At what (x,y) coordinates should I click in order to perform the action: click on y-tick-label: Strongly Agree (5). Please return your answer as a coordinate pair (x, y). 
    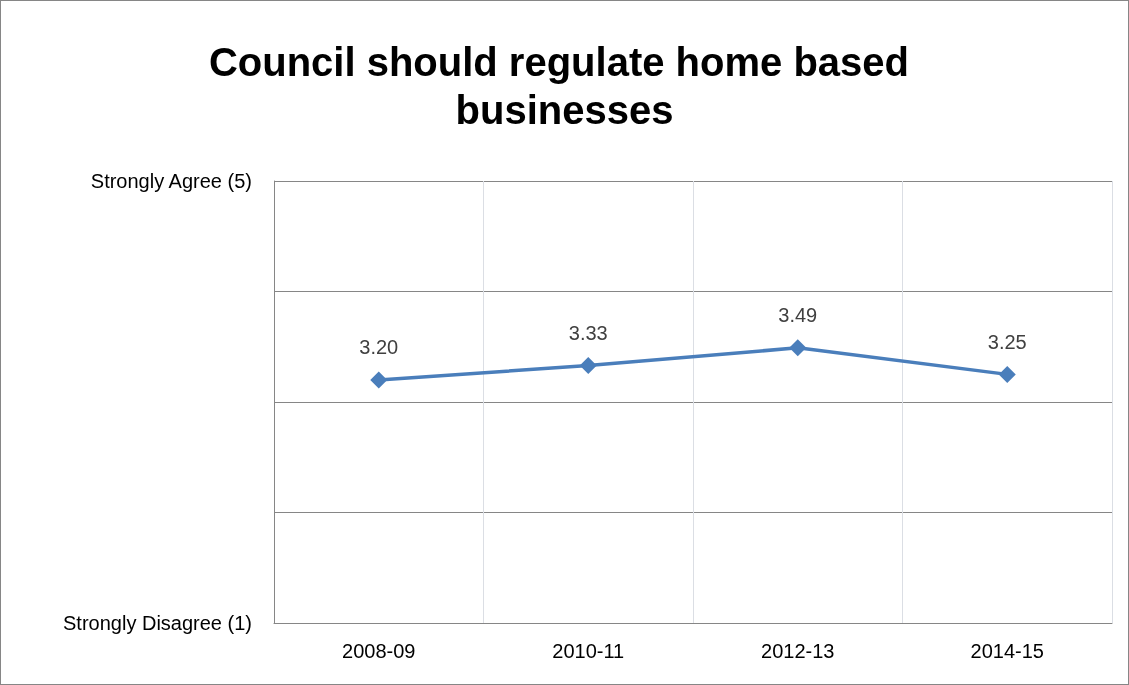
    Looking at the image, I should click on (171, 181).